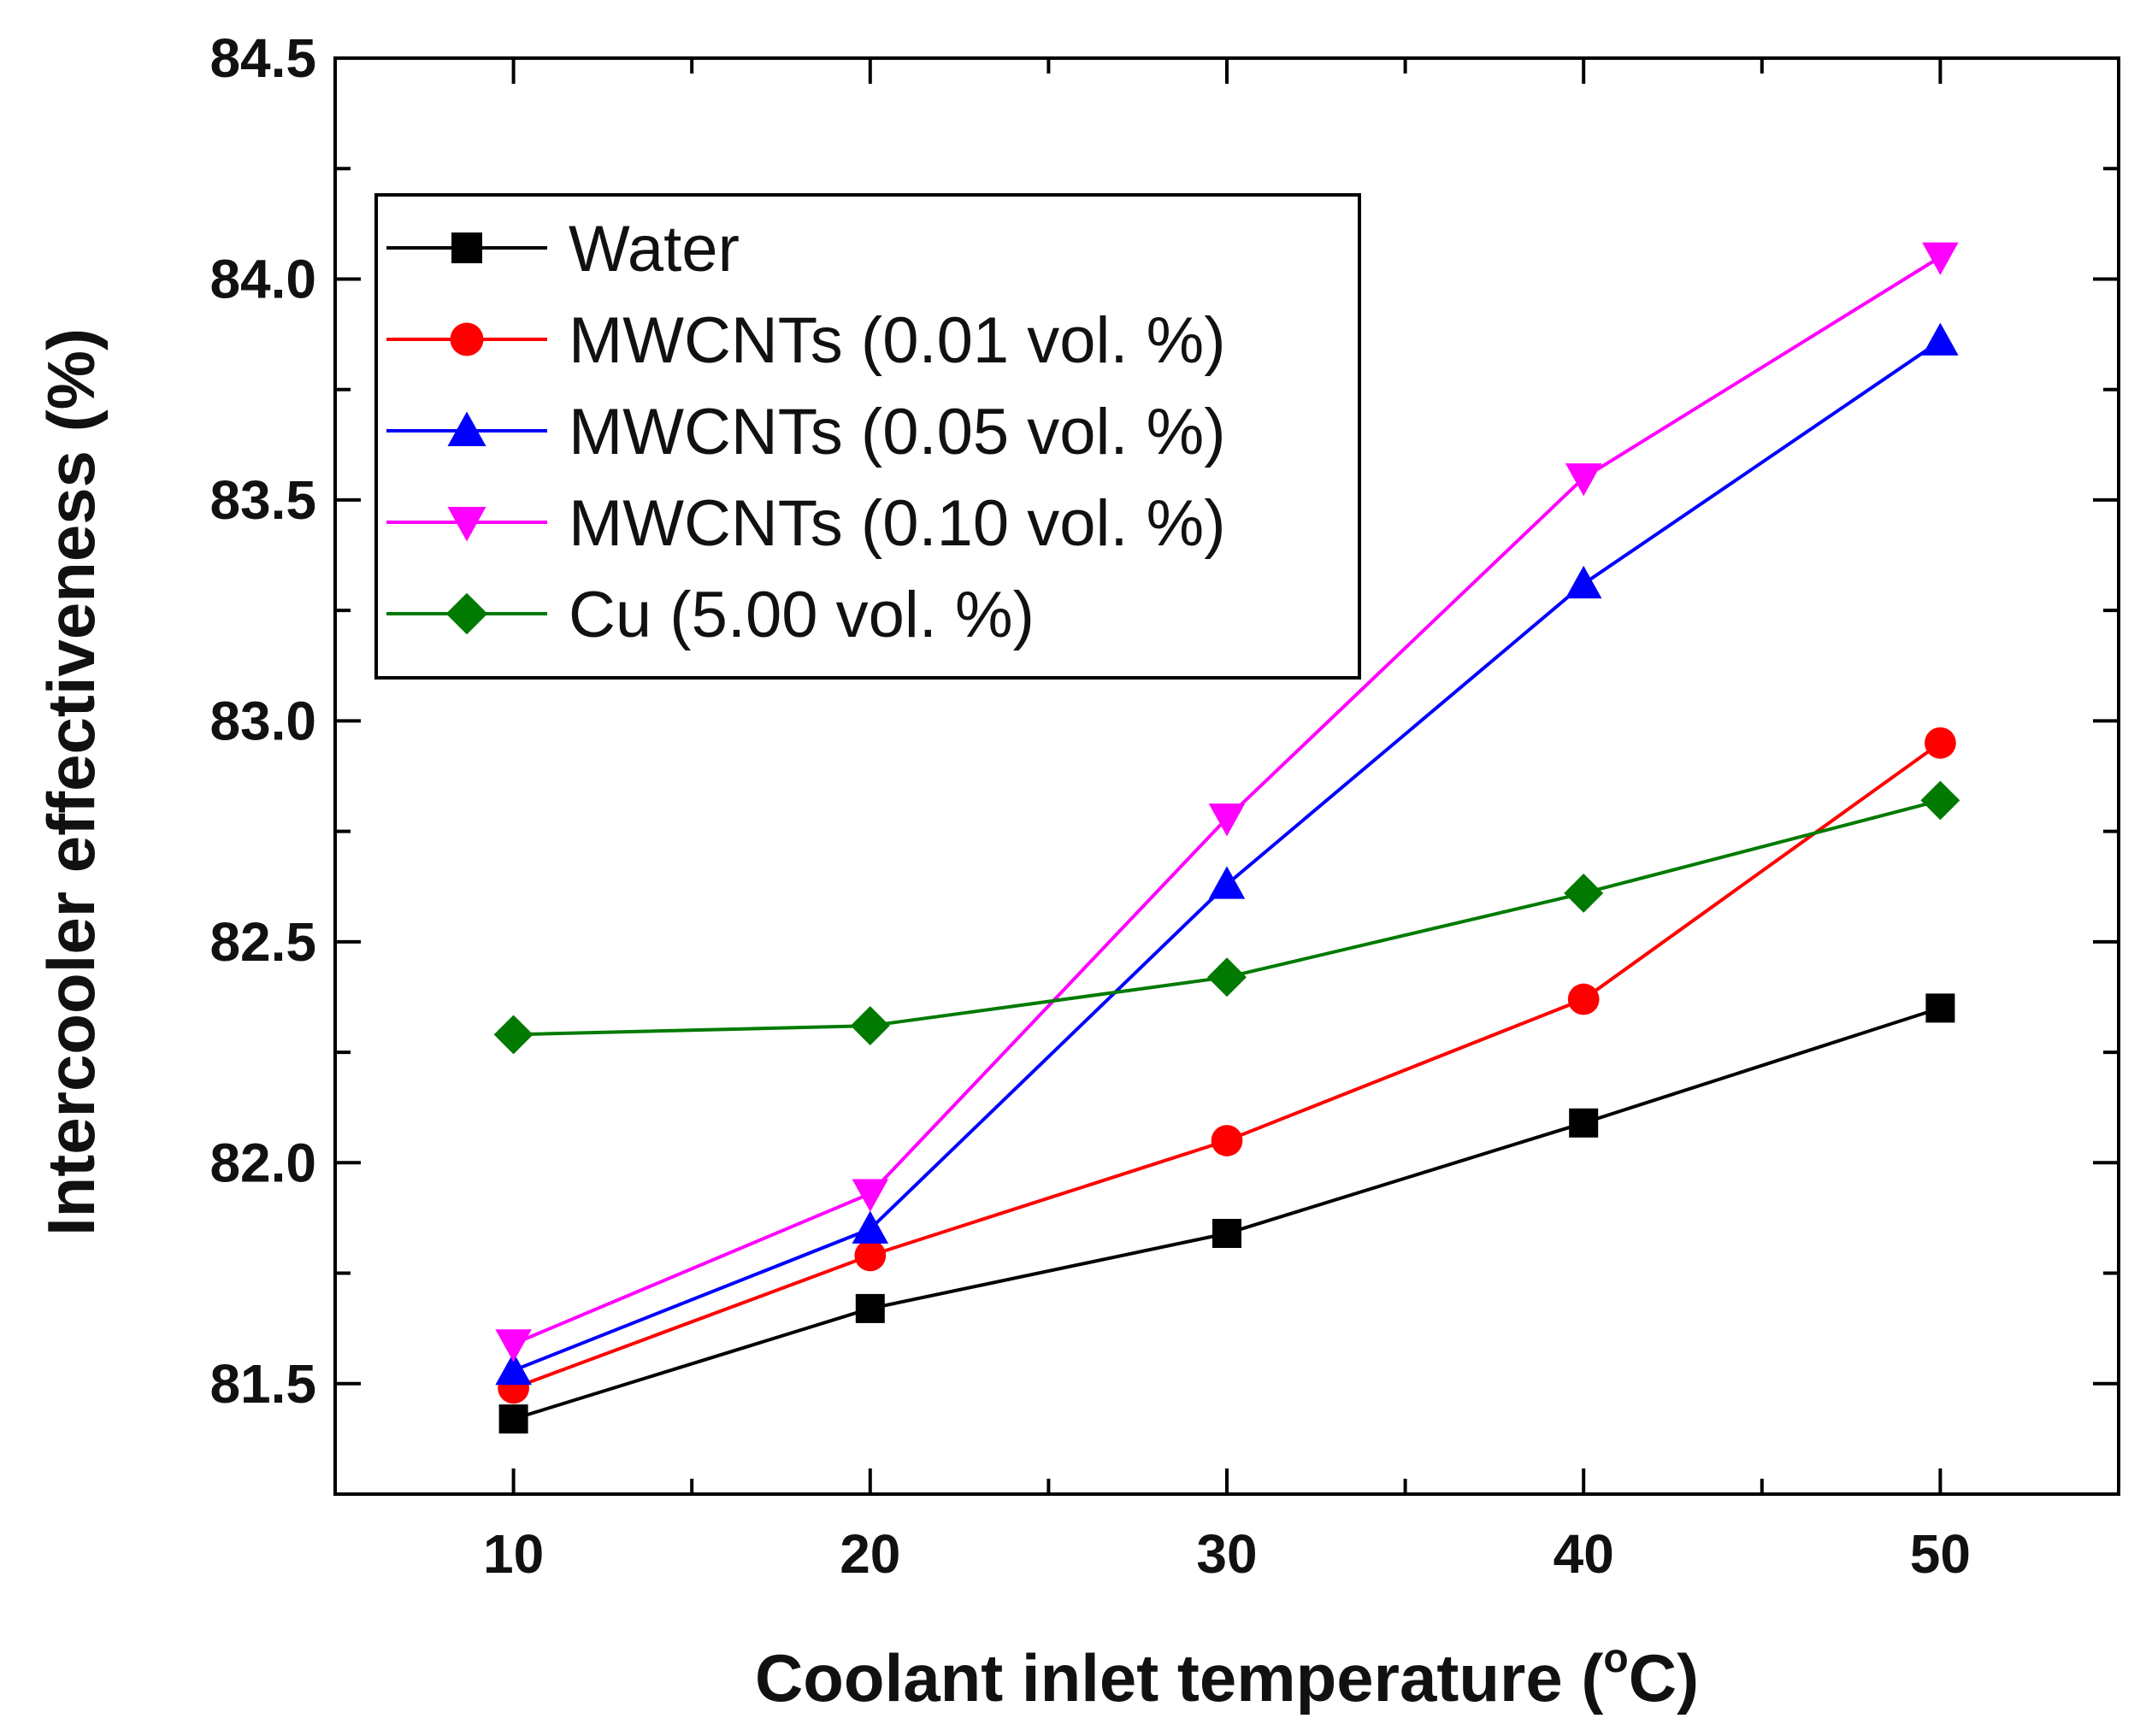 The width and height of the screenshot is (2146, 1736). What do you see at coordinates (262, 1162) in the screenshot?
I see `y-tick-label: 82.0` at bounding box center [262, 1162].